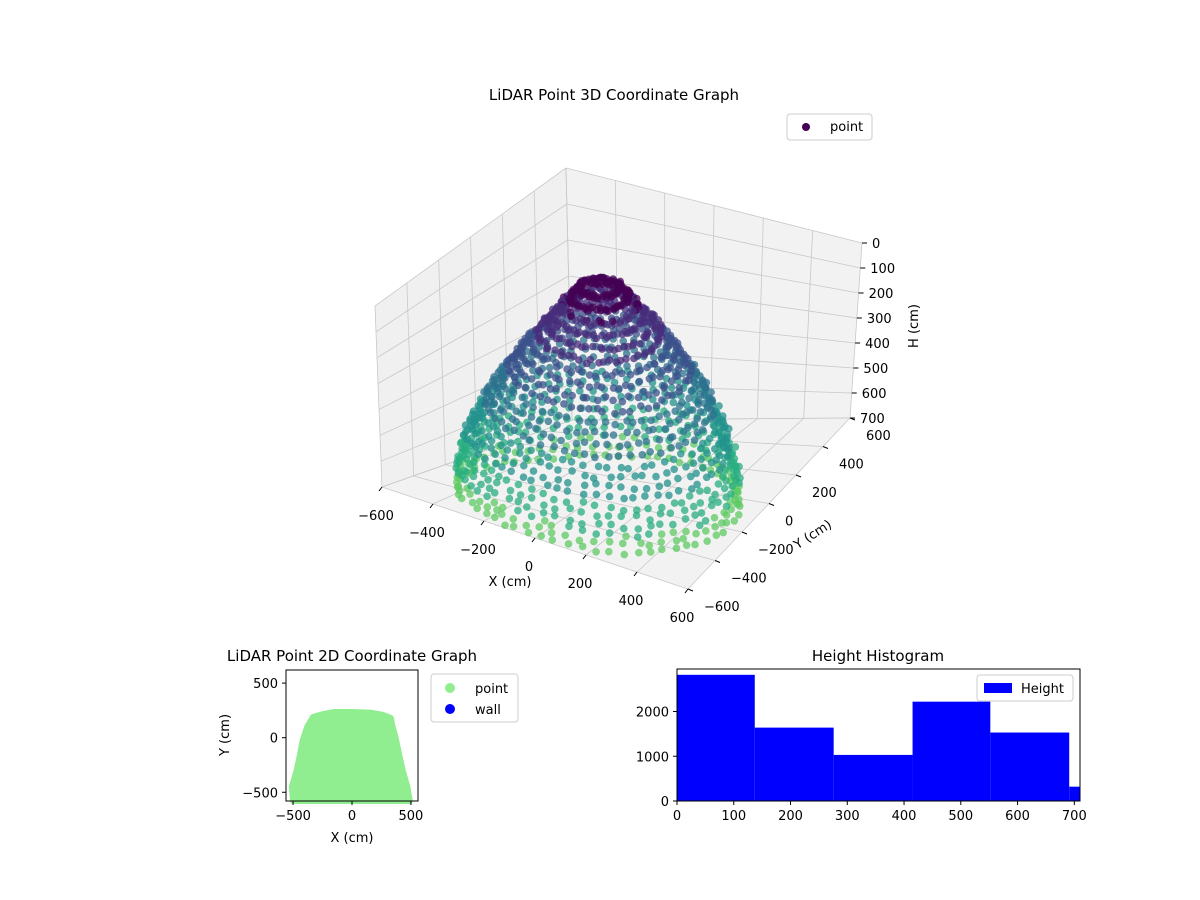 The width and height of the screenshot is (1200, 900). Describe the element at coordinates (682, 618) in the screenshot. I see `x-tick-label-3d: 600` at that location.